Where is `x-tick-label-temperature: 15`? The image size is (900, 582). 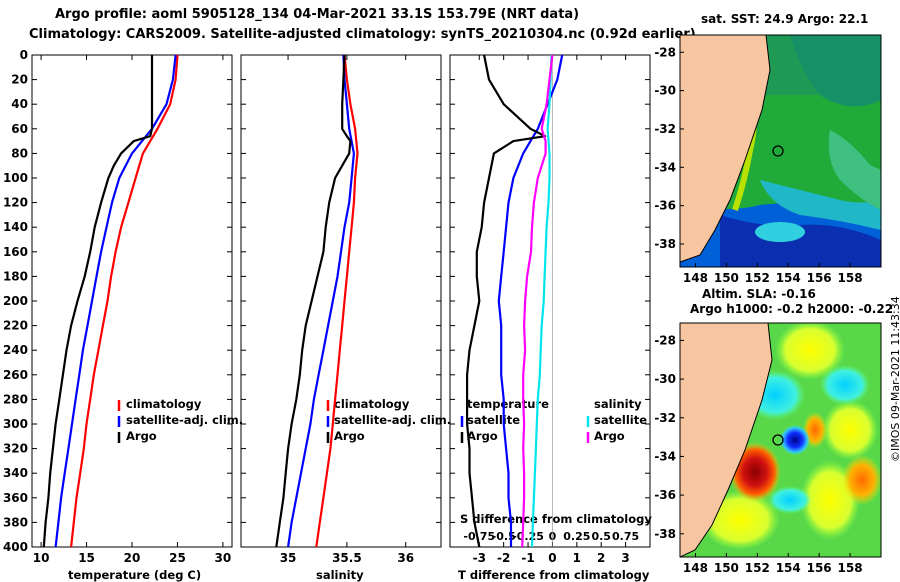 x-tick-label-temperature: 15 is located at coordinates (86, 558).